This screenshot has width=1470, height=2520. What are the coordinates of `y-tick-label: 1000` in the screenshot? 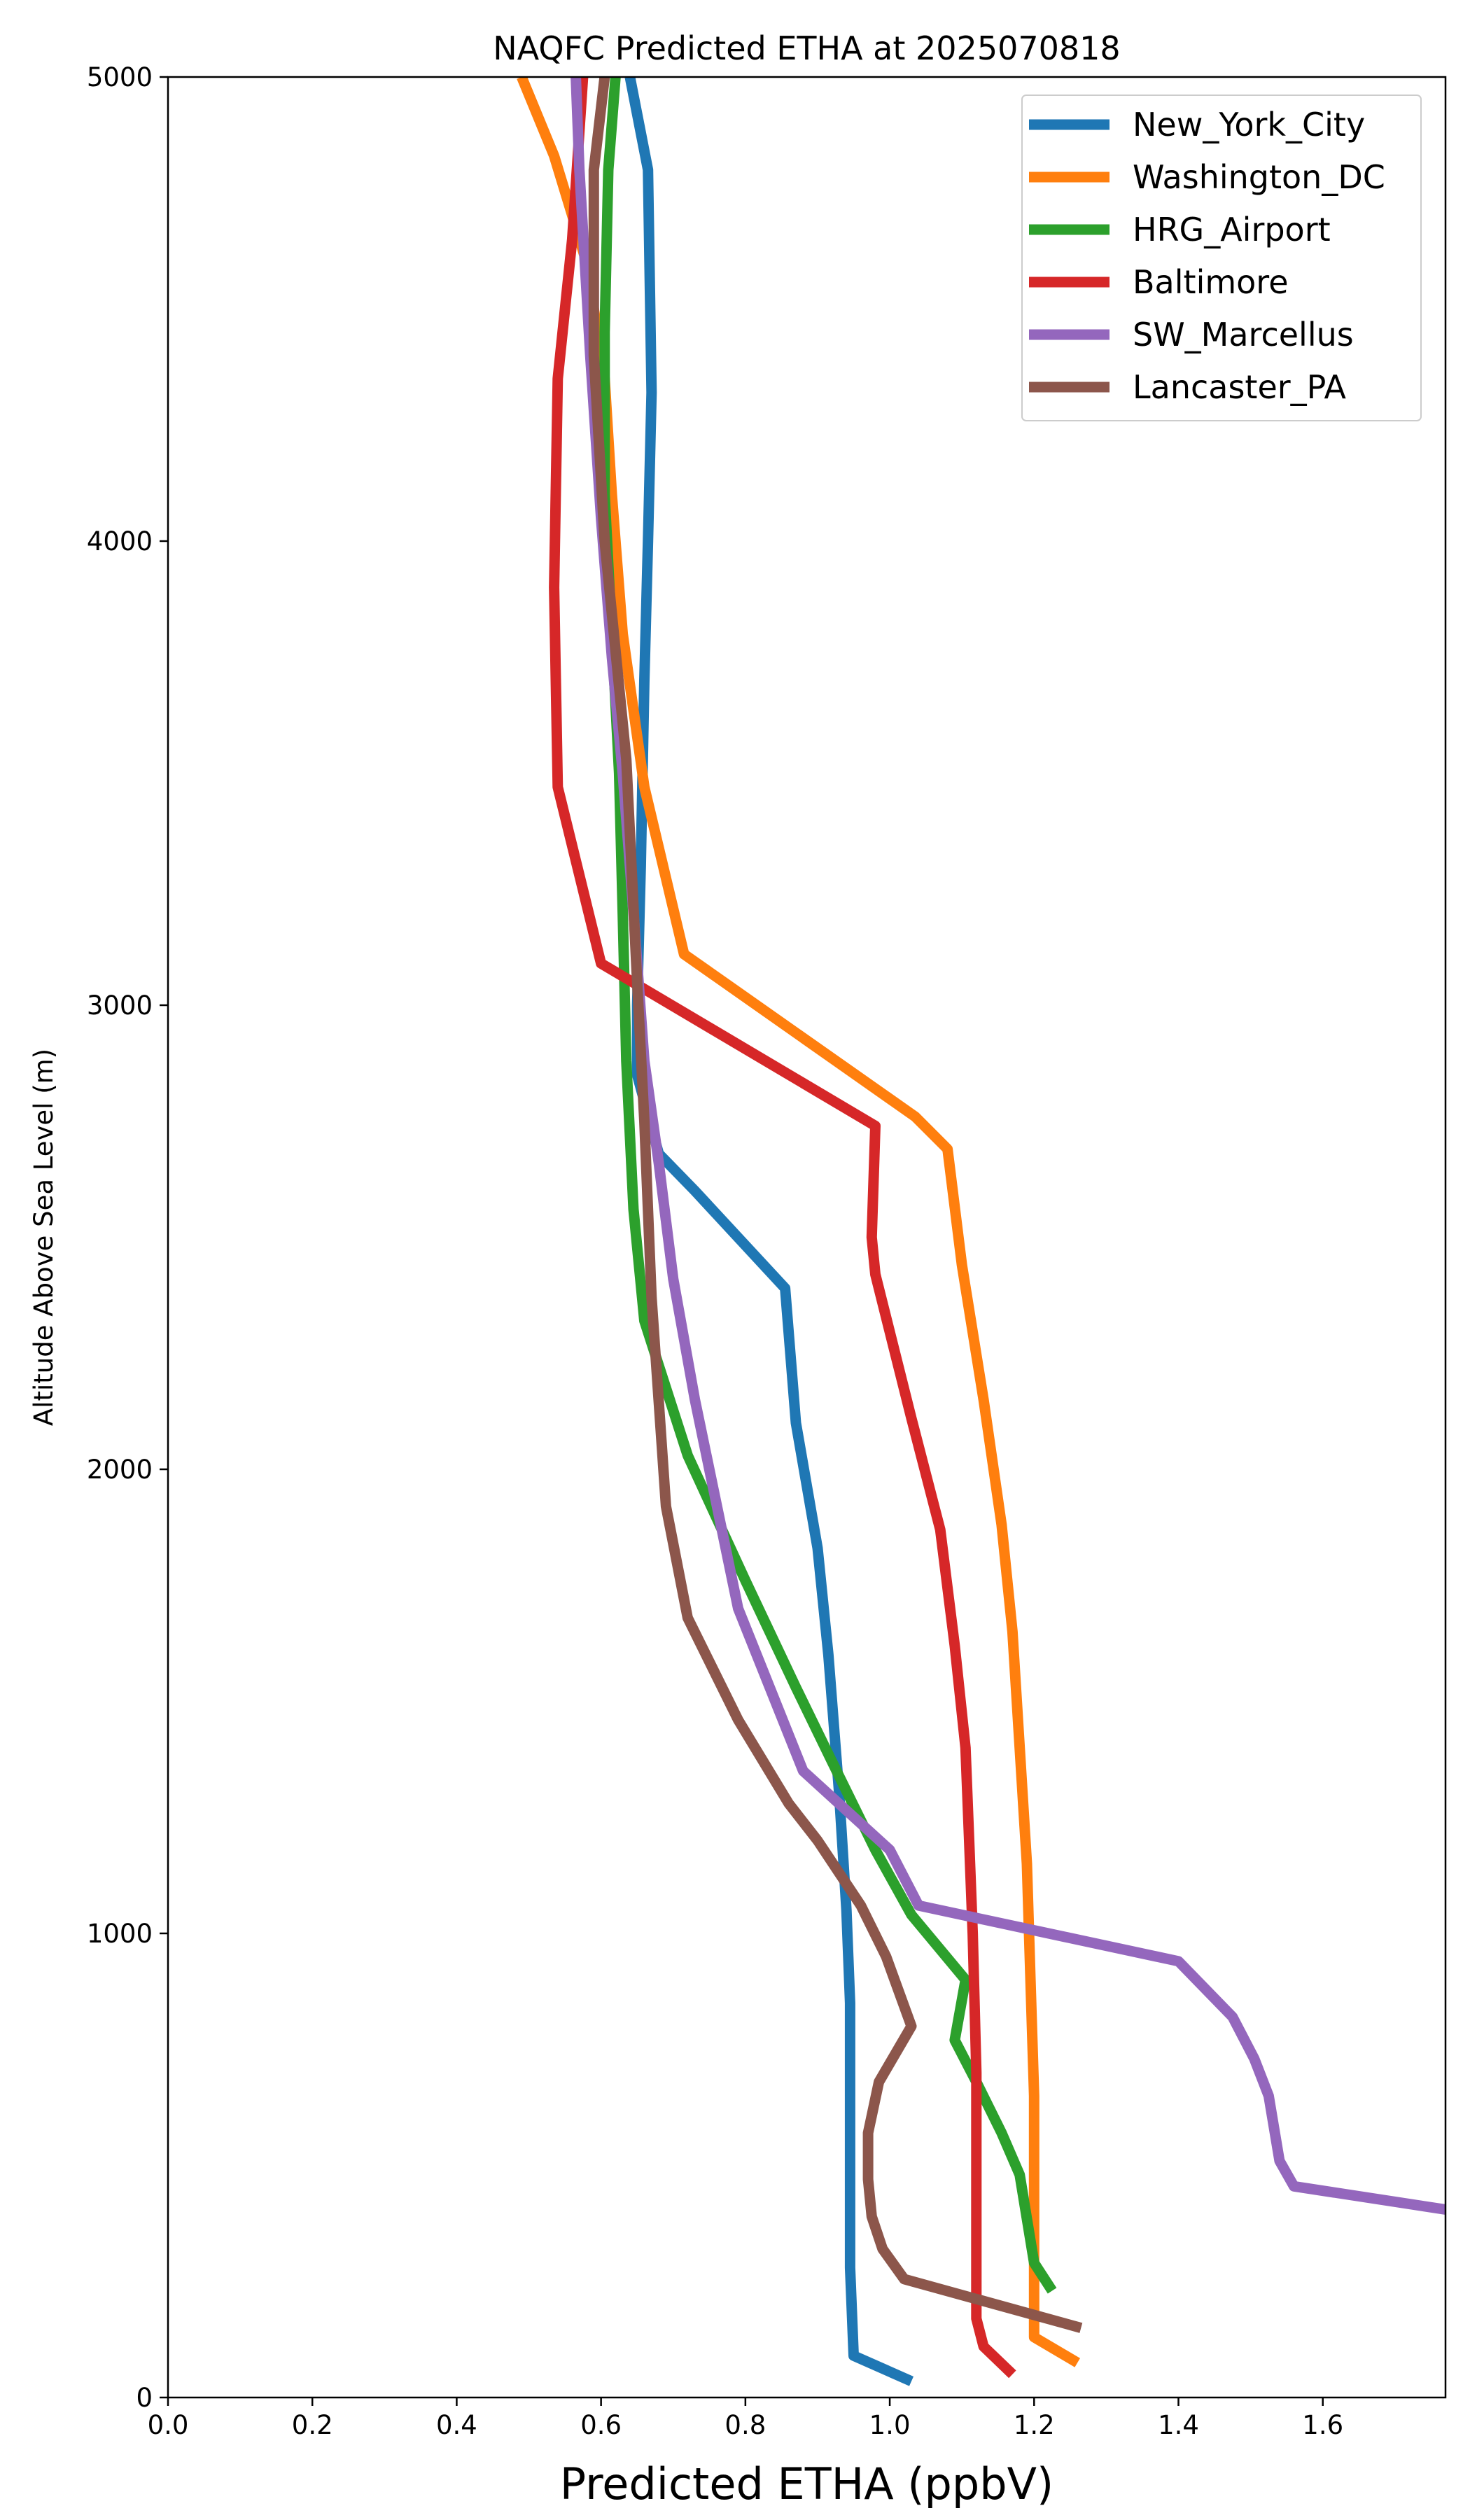 It's located at (120, 1934).